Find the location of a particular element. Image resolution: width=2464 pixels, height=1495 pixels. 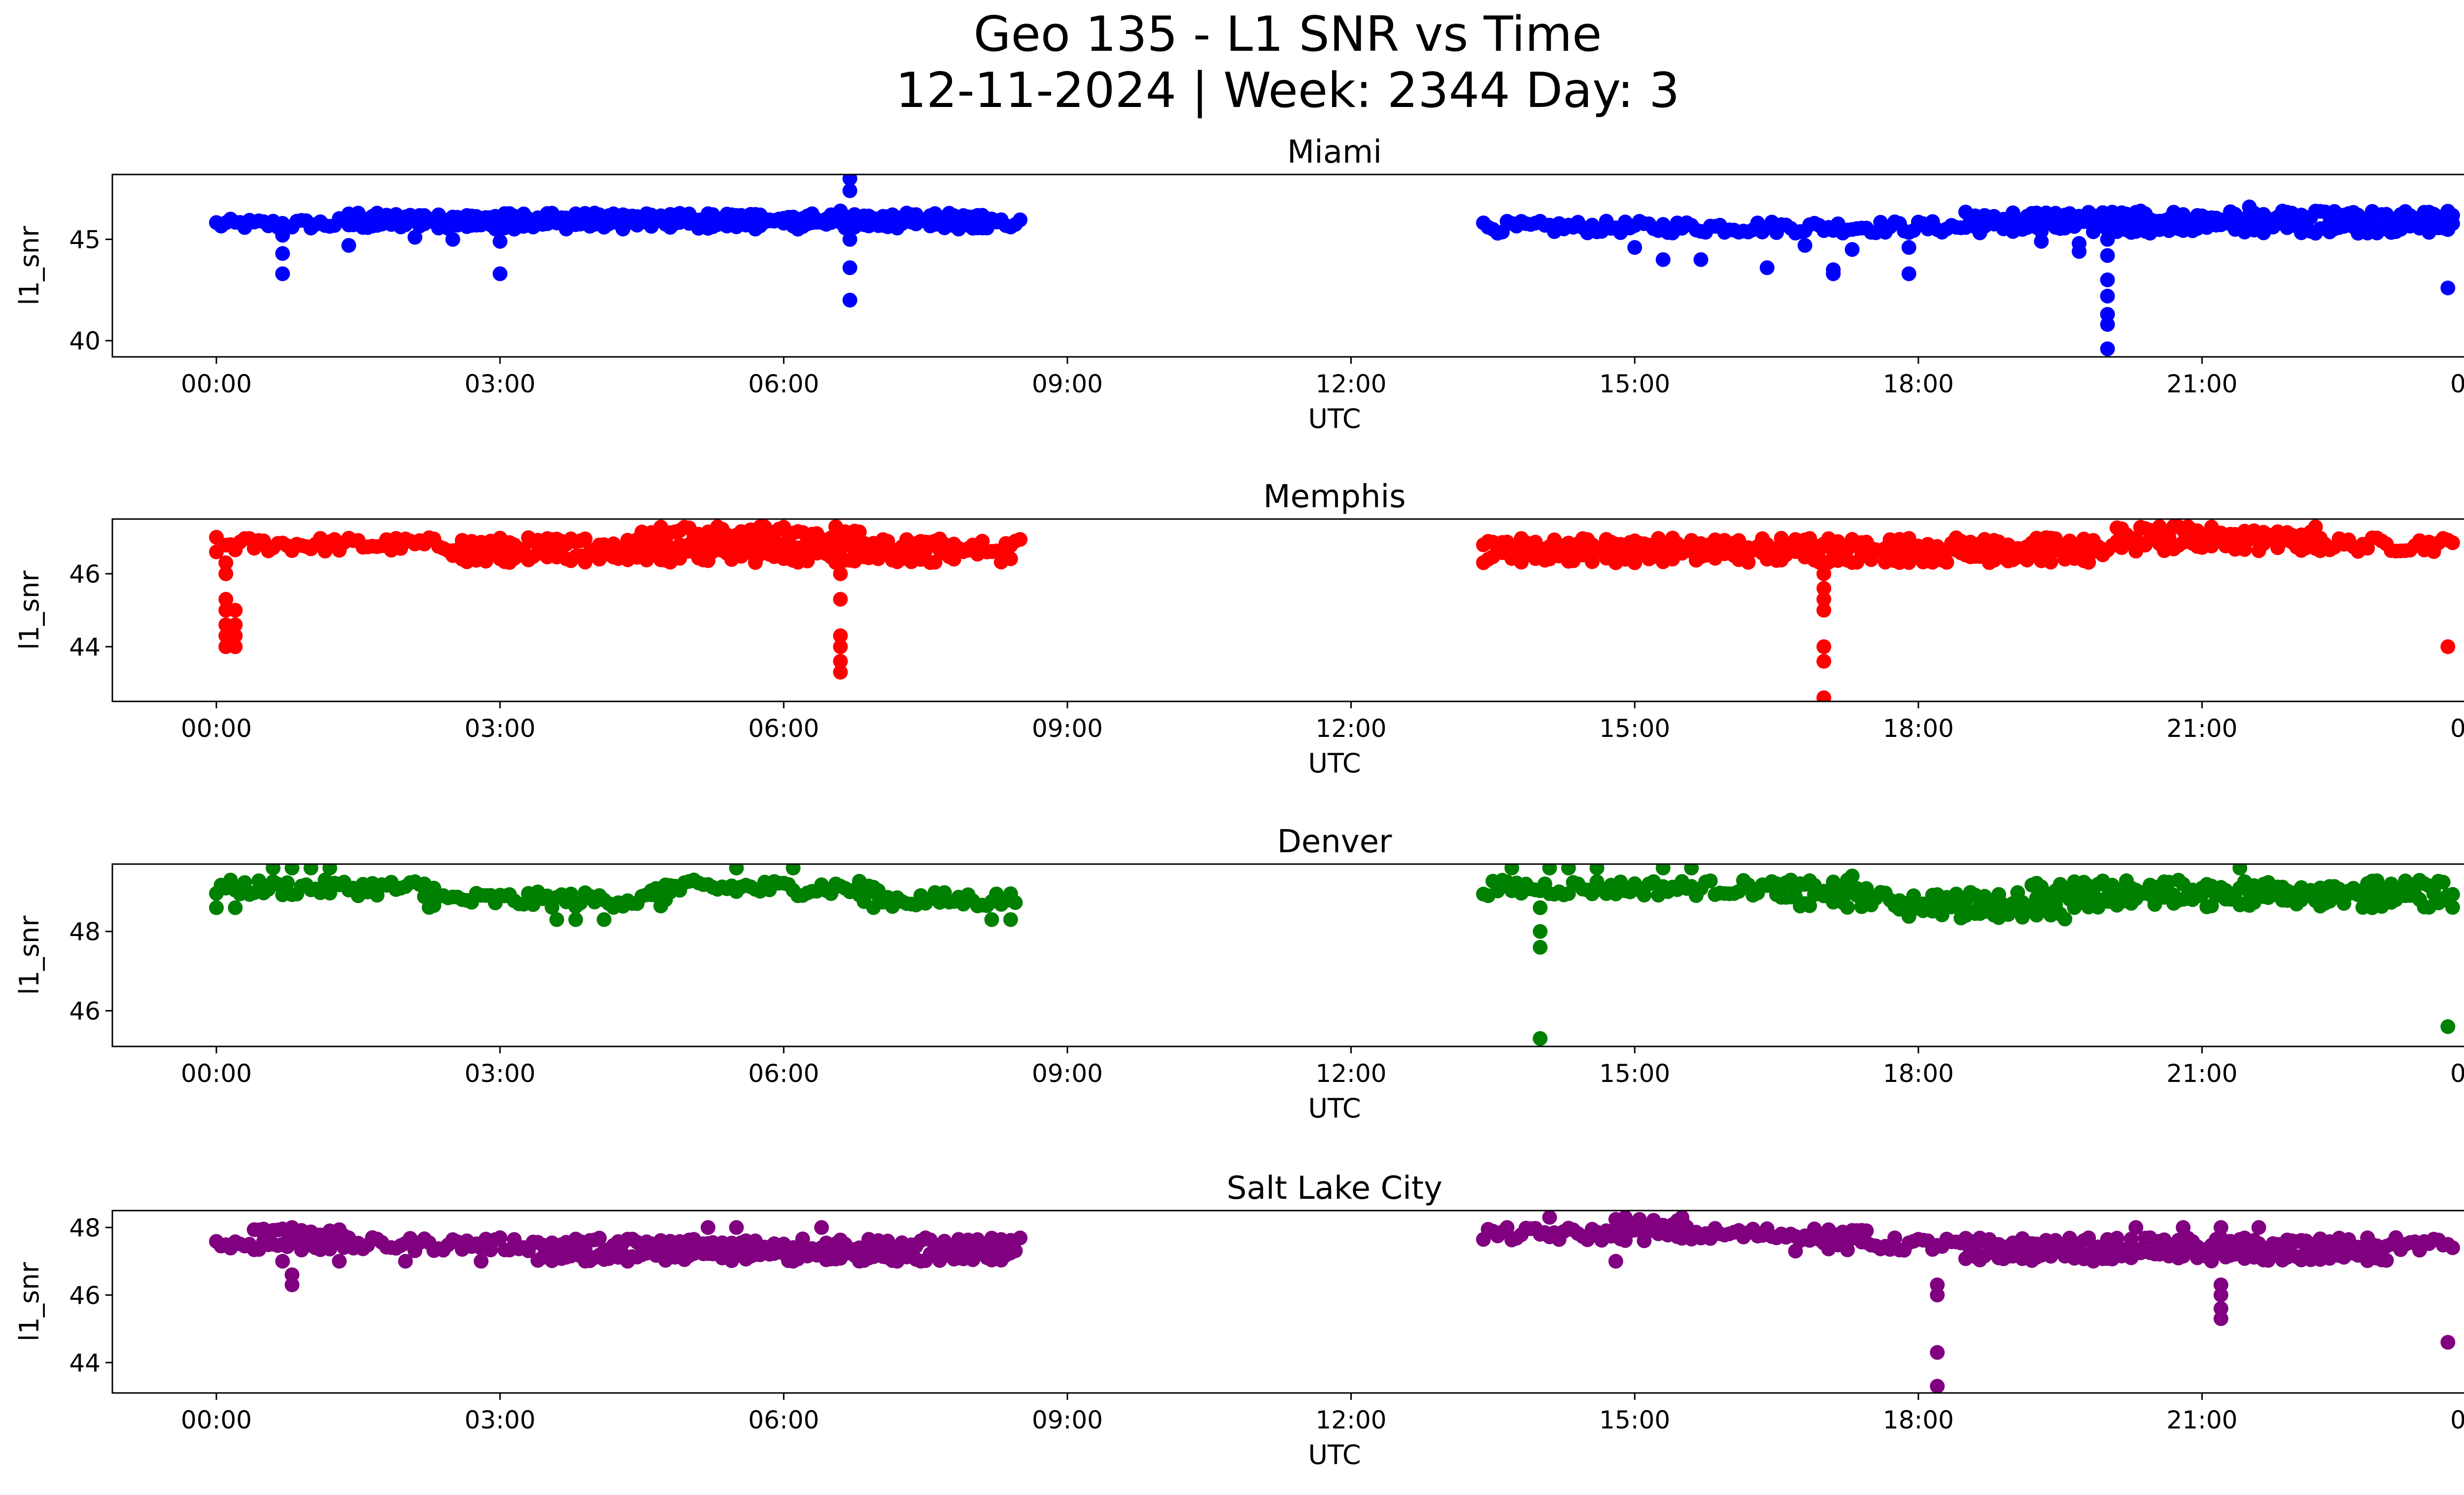

y-tick-label: 40 is located at coordinates (85, 341).